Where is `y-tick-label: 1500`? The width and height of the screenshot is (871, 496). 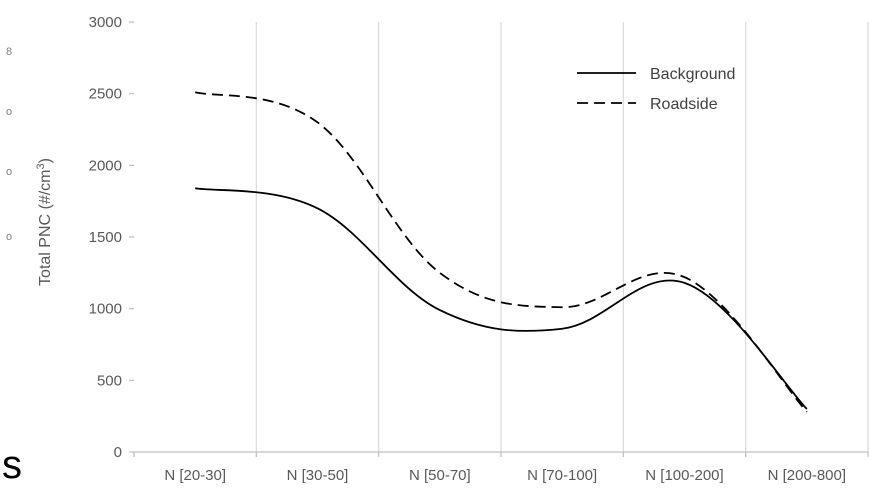
y-tick-label: 1500 is located at coordinates (105, 237).